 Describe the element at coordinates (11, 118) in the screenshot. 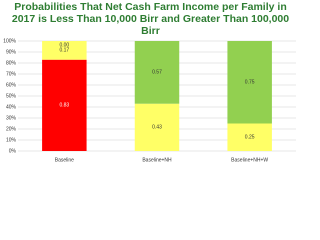

I see `y-tick-label: 30%` at that location.